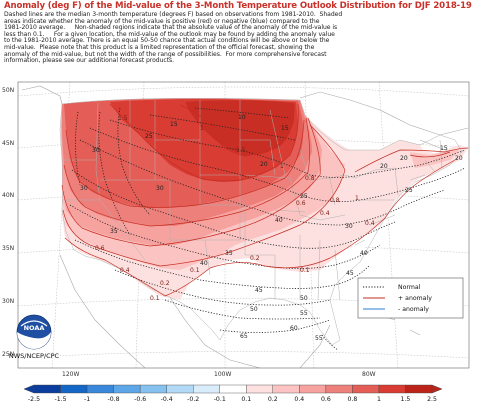 Image resolution: width=497 pixels, height=411 pixels. Describe the element at coordinates (352, 399) in the screenshot. I see `colorbar-label: 0.8` at that location.